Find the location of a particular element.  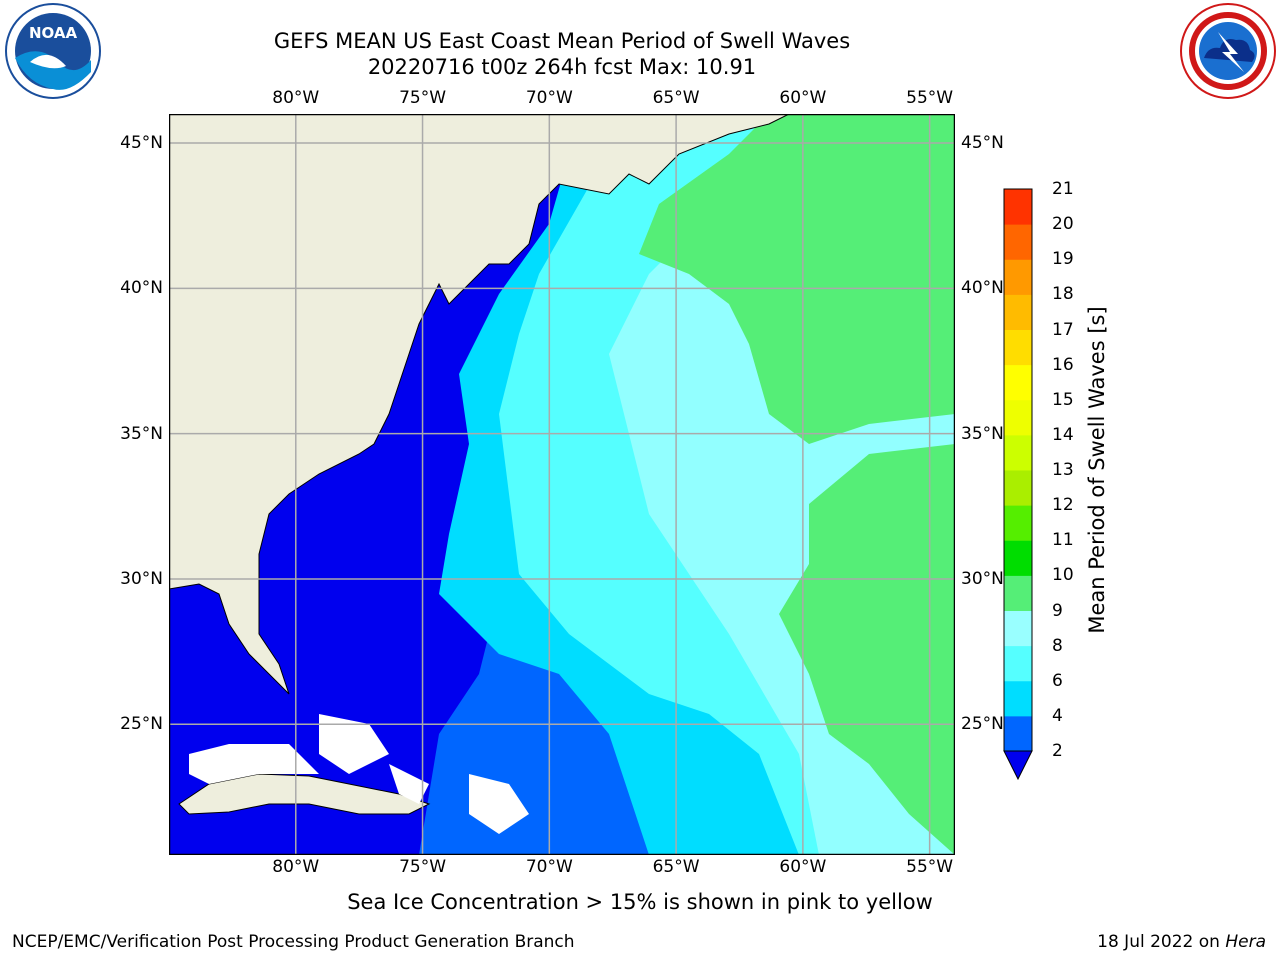

lon-label-bottom: 65°W is located at coordinates (676, 867).